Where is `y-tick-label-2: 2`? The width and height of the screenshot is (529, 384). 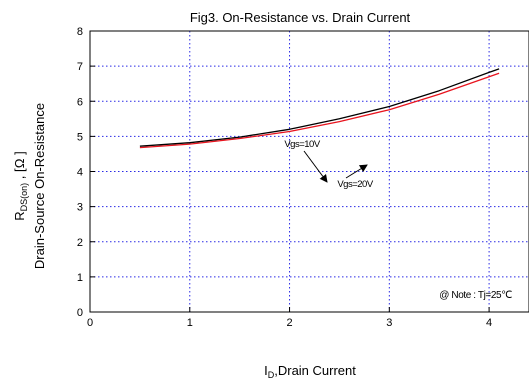 y-tick-label-2: 2 is located at coordinates (80, 243).